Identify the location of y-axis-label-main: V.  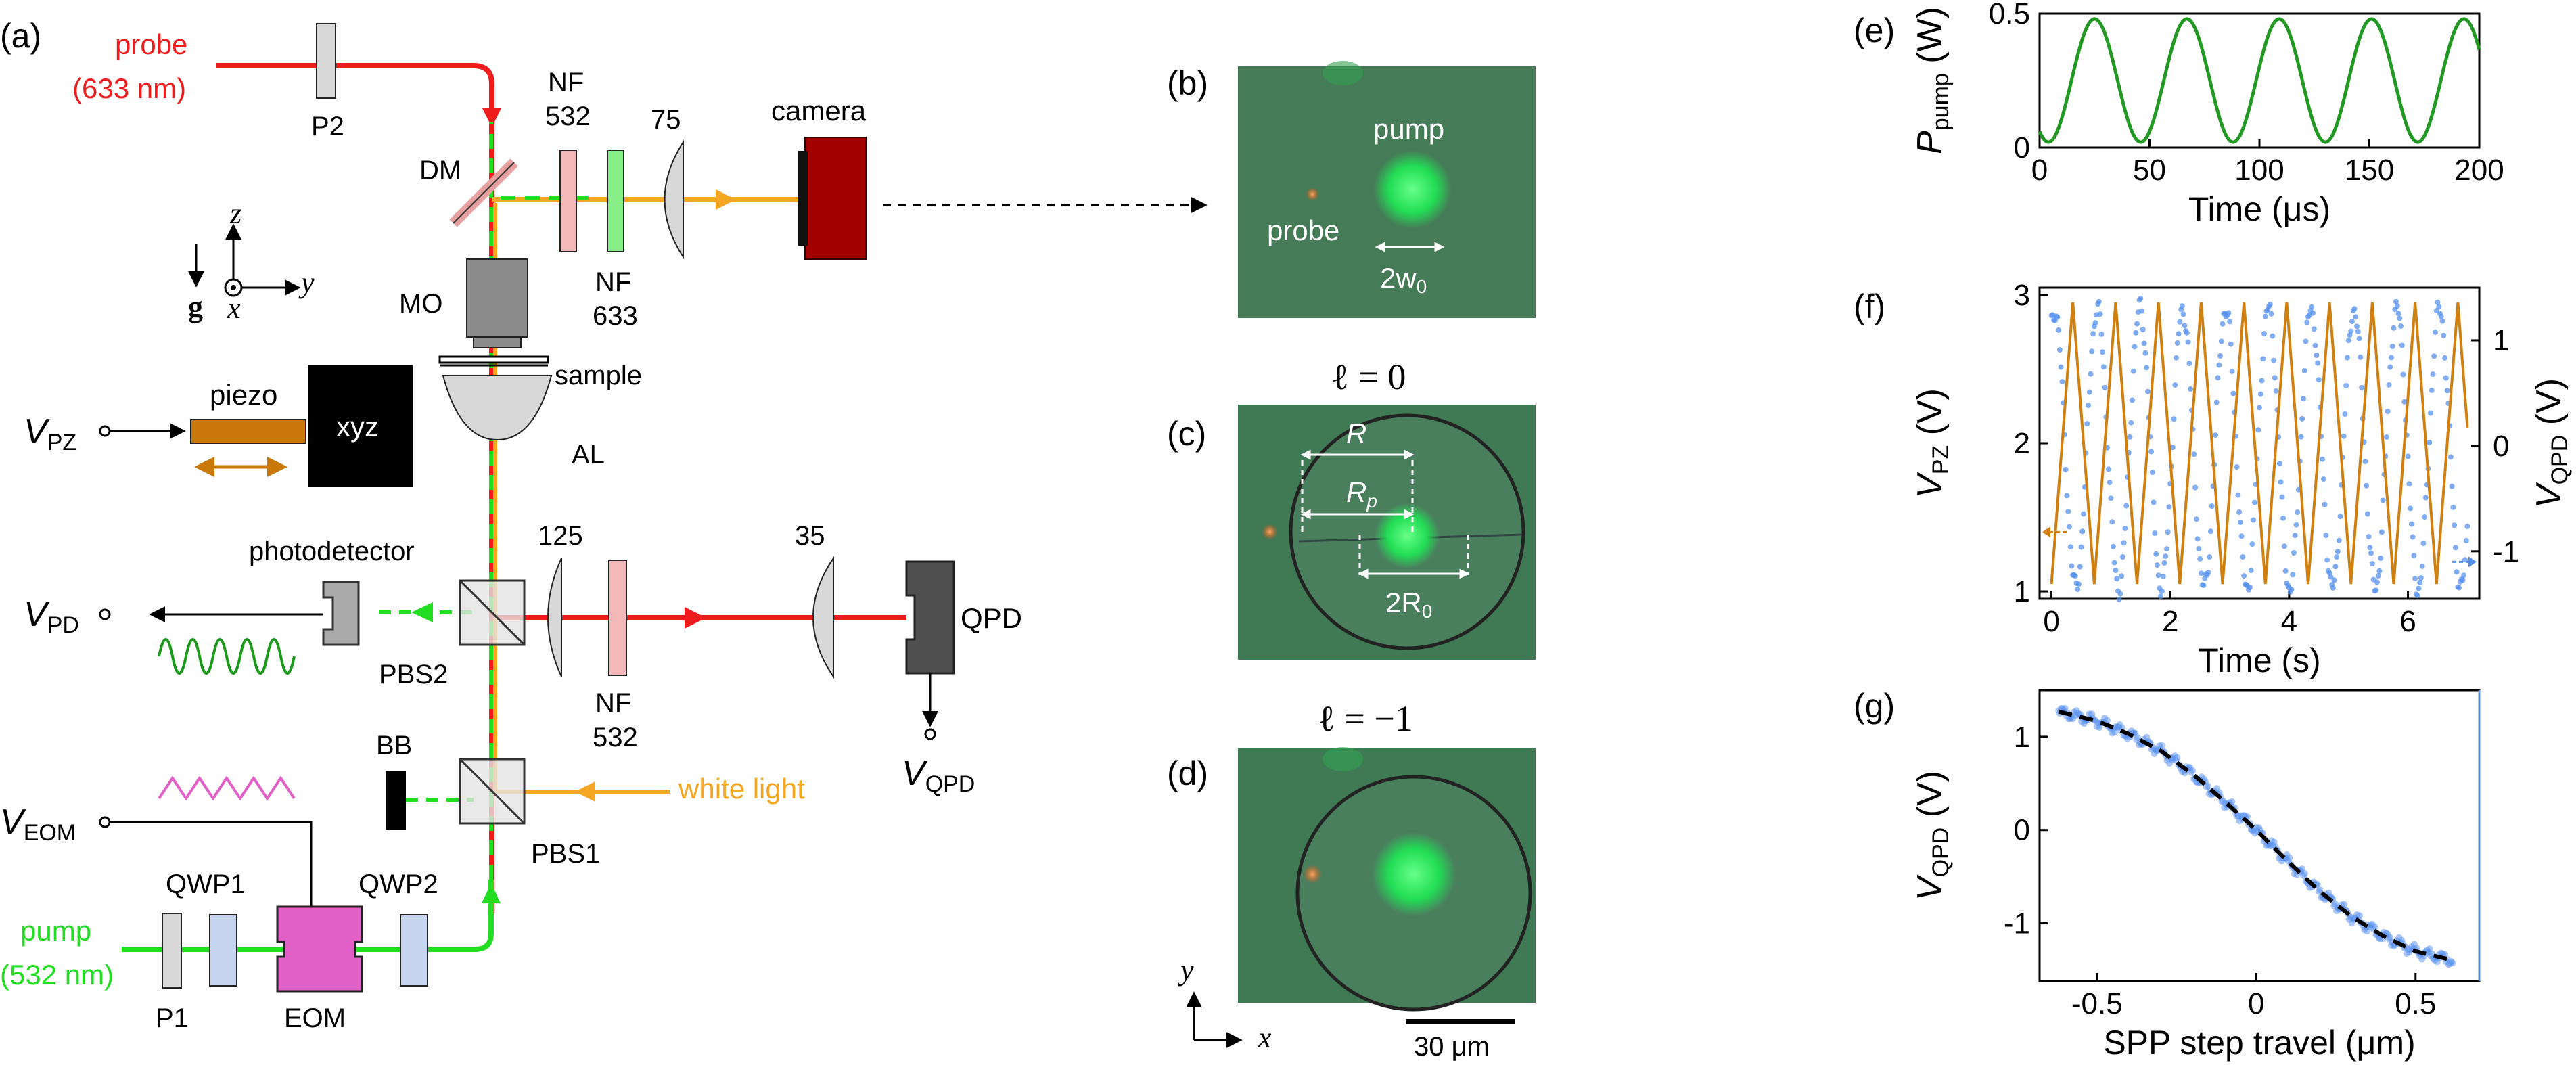
(1930, 888).